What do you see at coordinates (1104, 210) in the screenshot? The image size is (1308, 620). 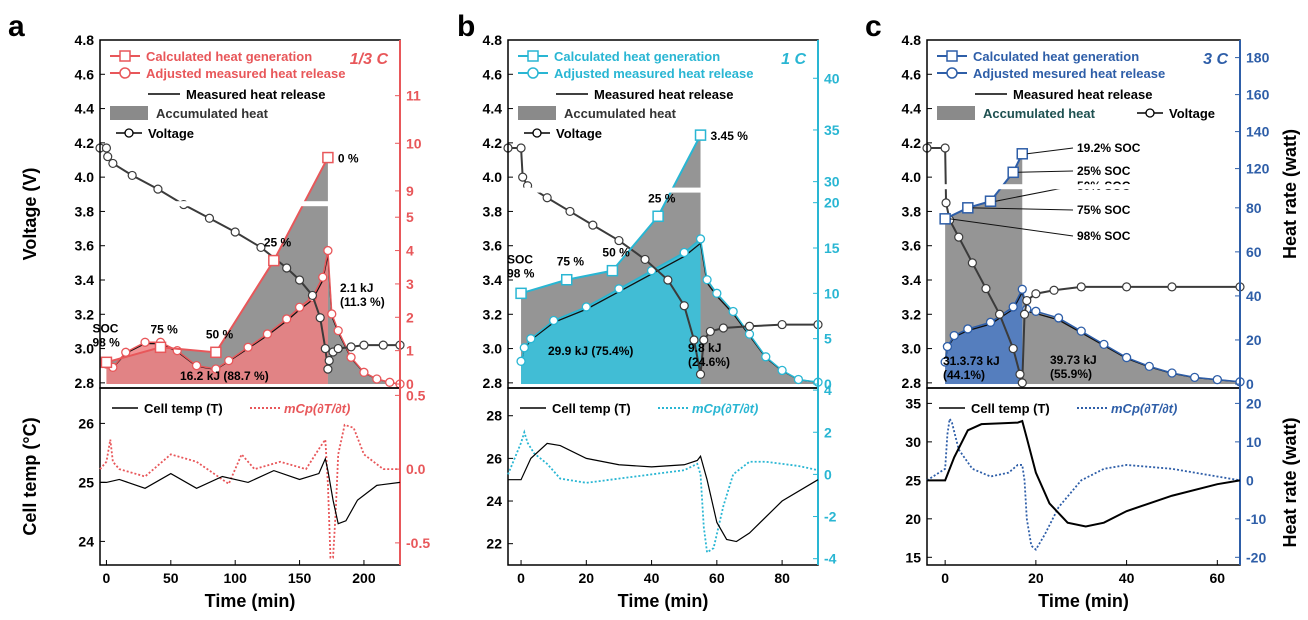 I see `soc-label: 75% SOC` at bounding box center [1104, 210].